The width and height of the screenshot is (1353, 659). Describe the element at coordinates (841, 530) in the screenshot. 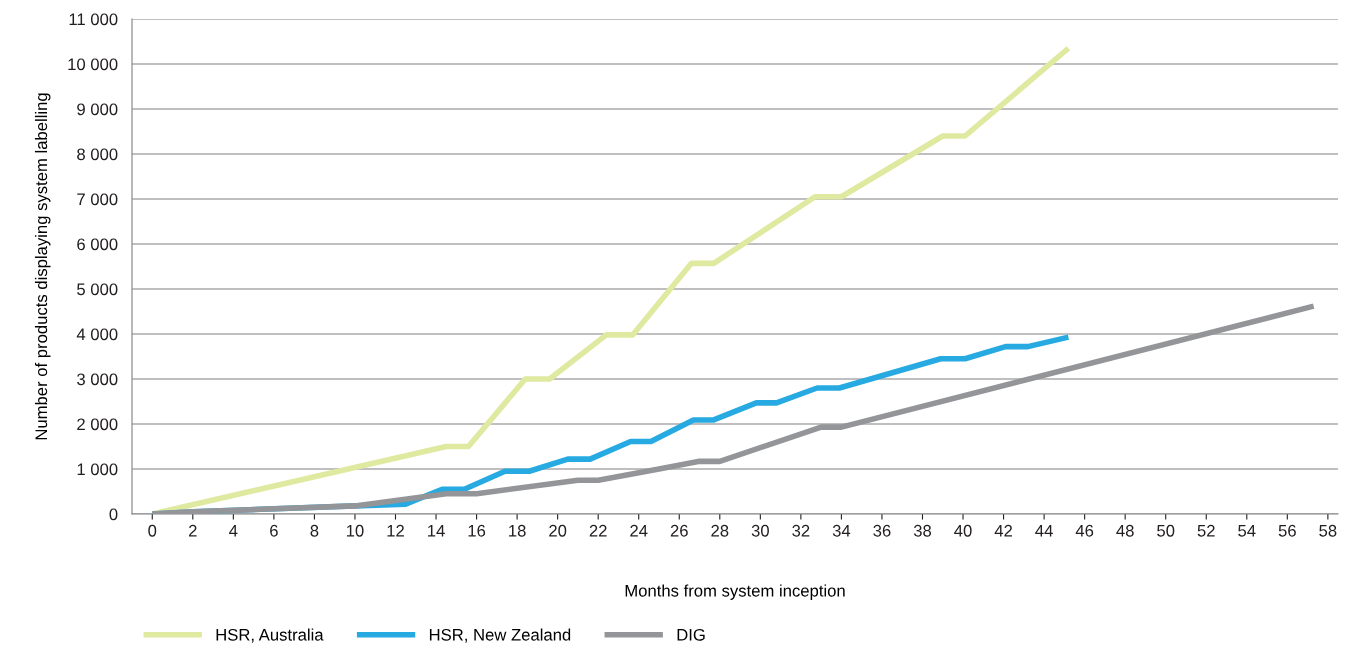

I see `x-tick-label: 34` at that location.